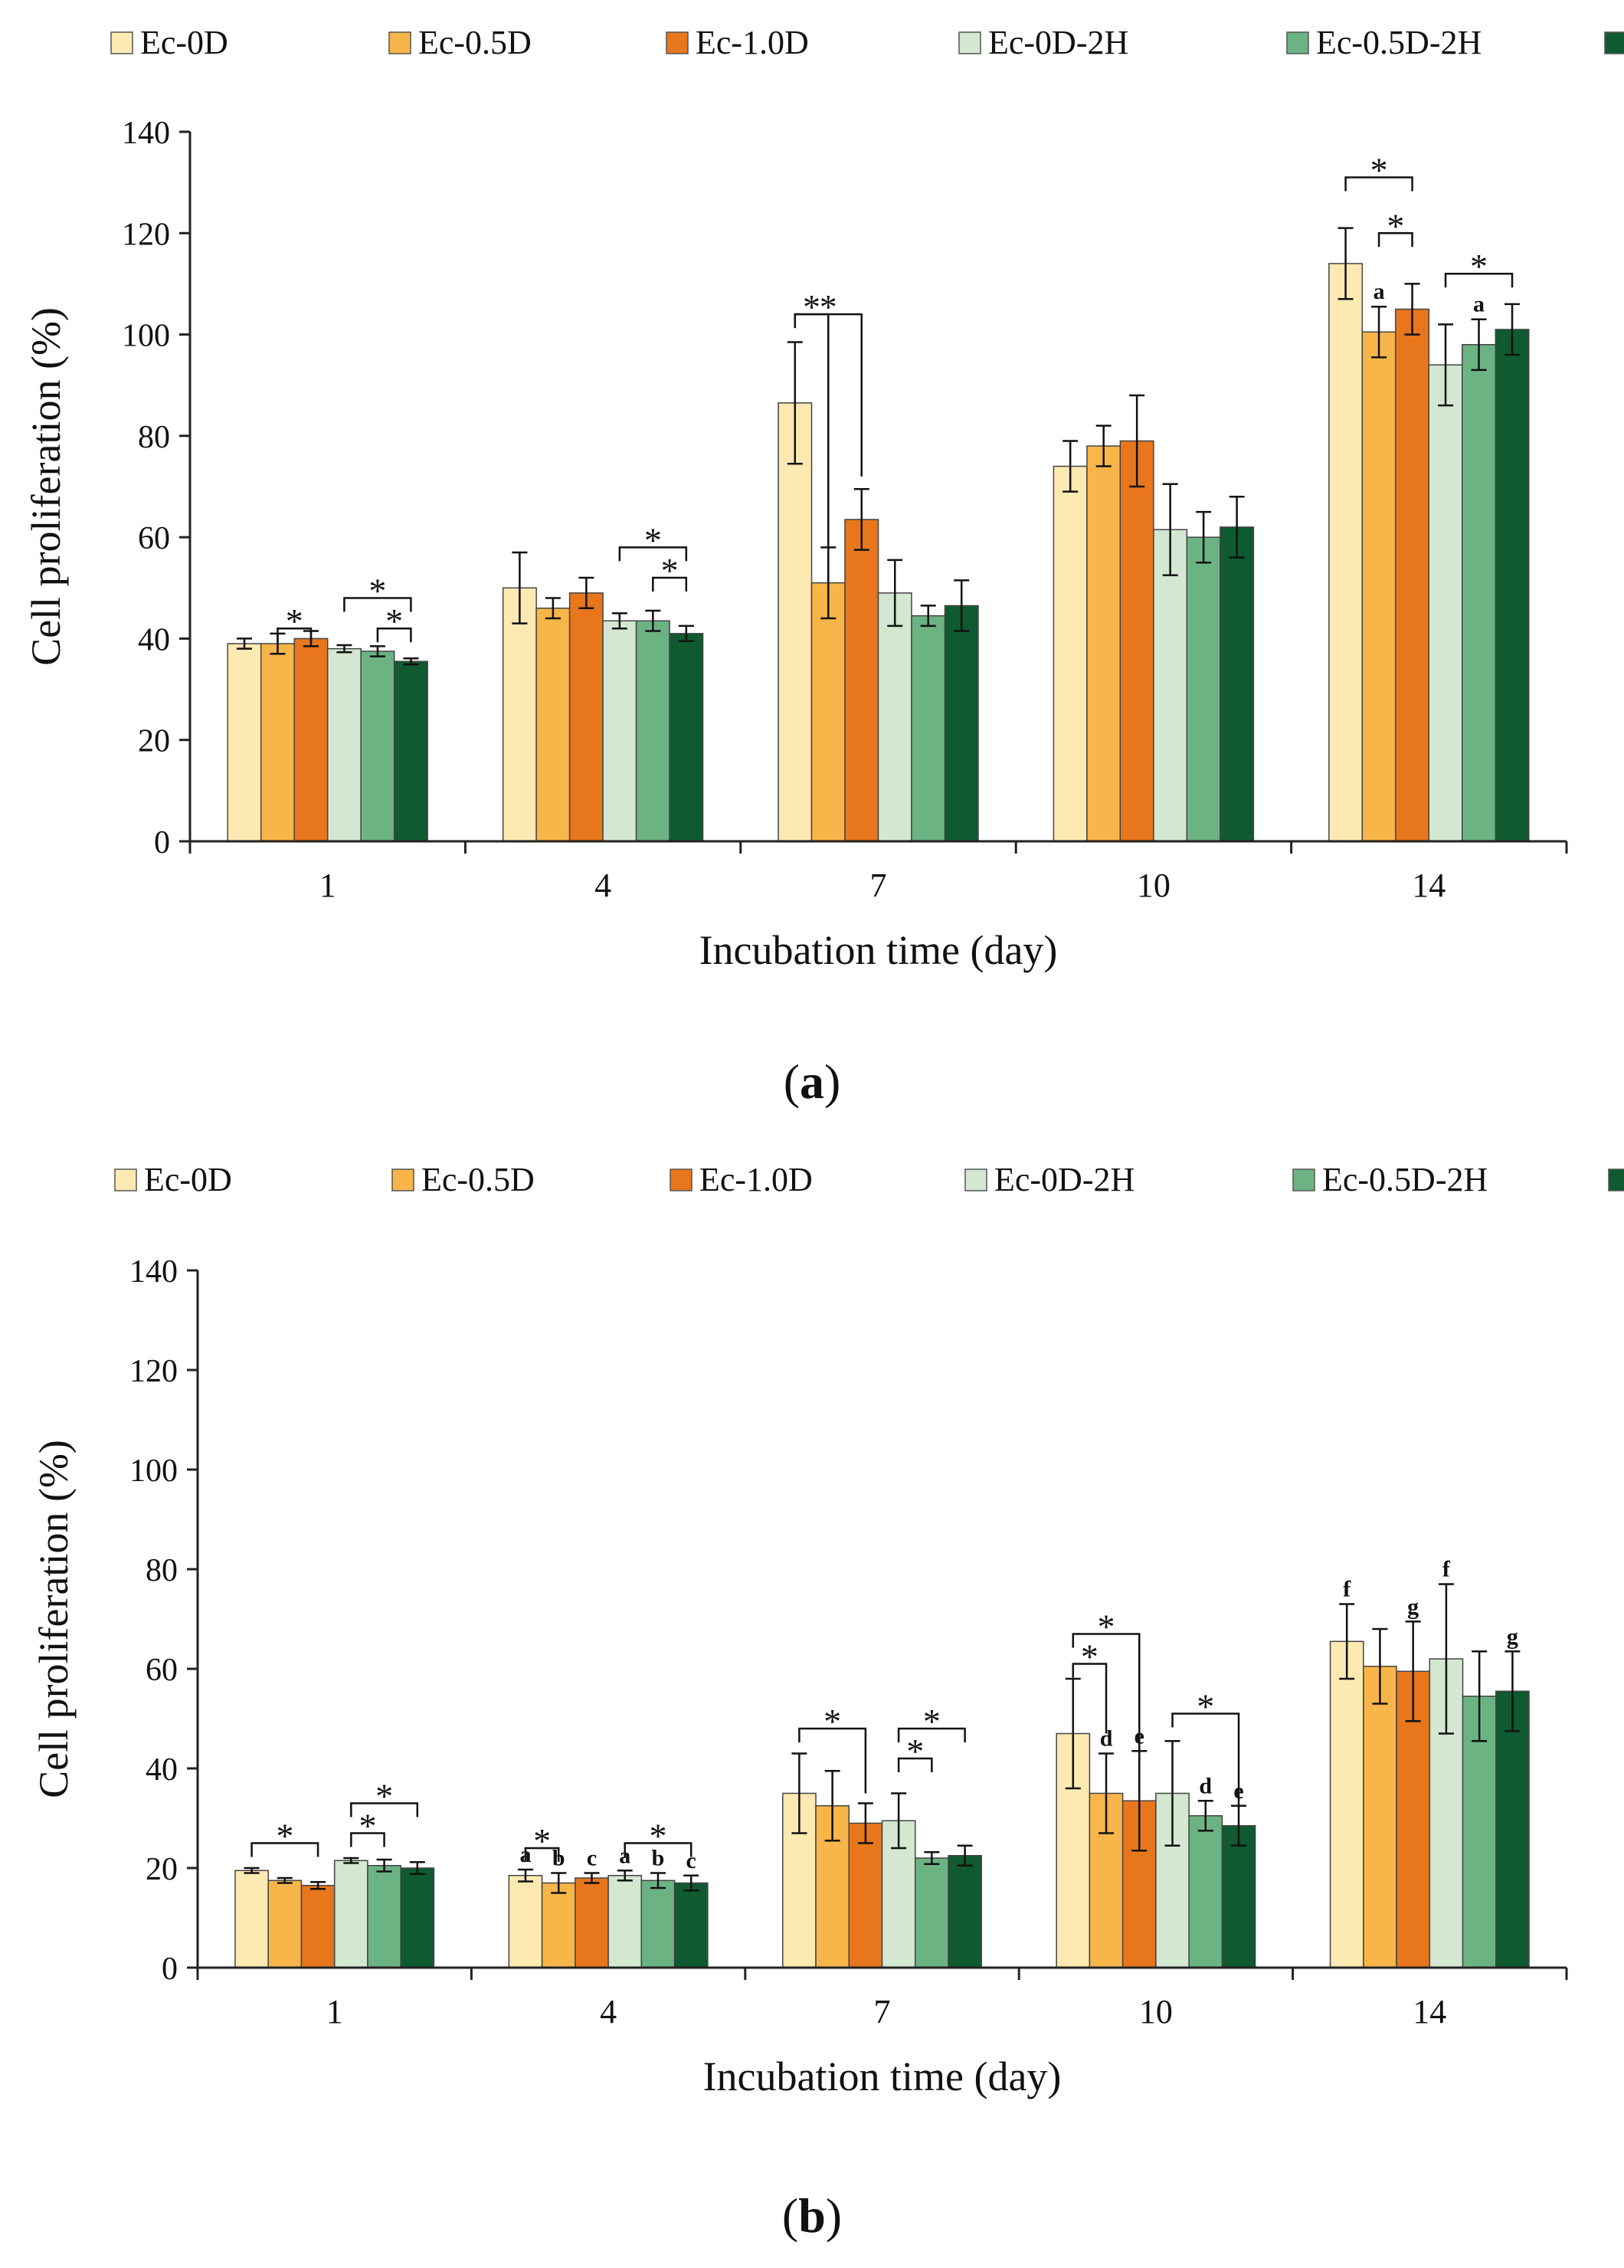  What do you see at coordinates (162, 842) in the screenshot?
I see `y-tick-label: 0` at bounding box center [162, 842].